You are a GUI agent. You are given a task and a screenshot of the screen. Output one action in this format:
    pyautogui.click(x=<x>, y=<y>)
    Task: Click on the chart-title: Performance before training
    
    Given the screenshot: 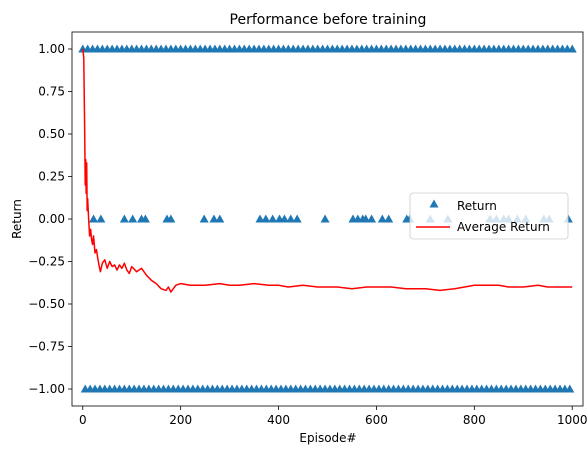 What is the action you would take?
    pyautogui.click(x=328, y=20)
    